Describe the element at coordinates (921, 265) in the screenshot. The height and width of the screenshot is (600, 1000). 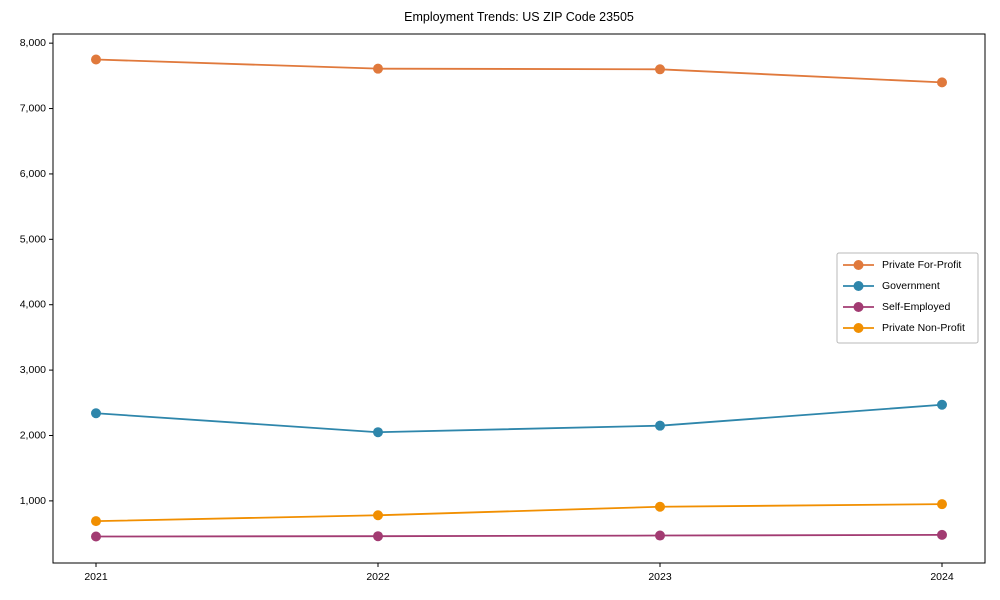
I see `legend-label: Private For-Profit` at that location.